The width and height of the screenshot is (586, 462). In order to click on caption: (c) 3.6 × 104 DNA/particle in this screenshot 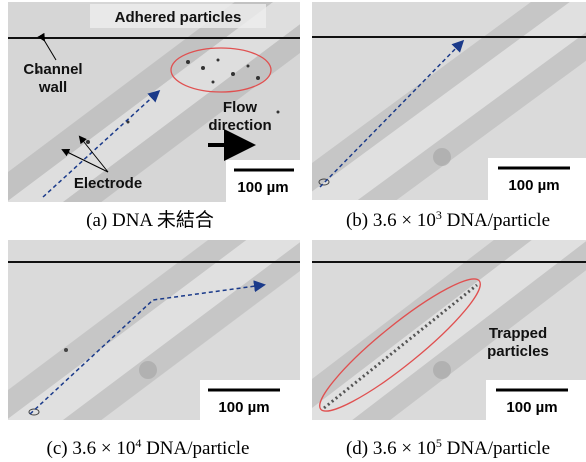, I will do `click(148, 445)`.